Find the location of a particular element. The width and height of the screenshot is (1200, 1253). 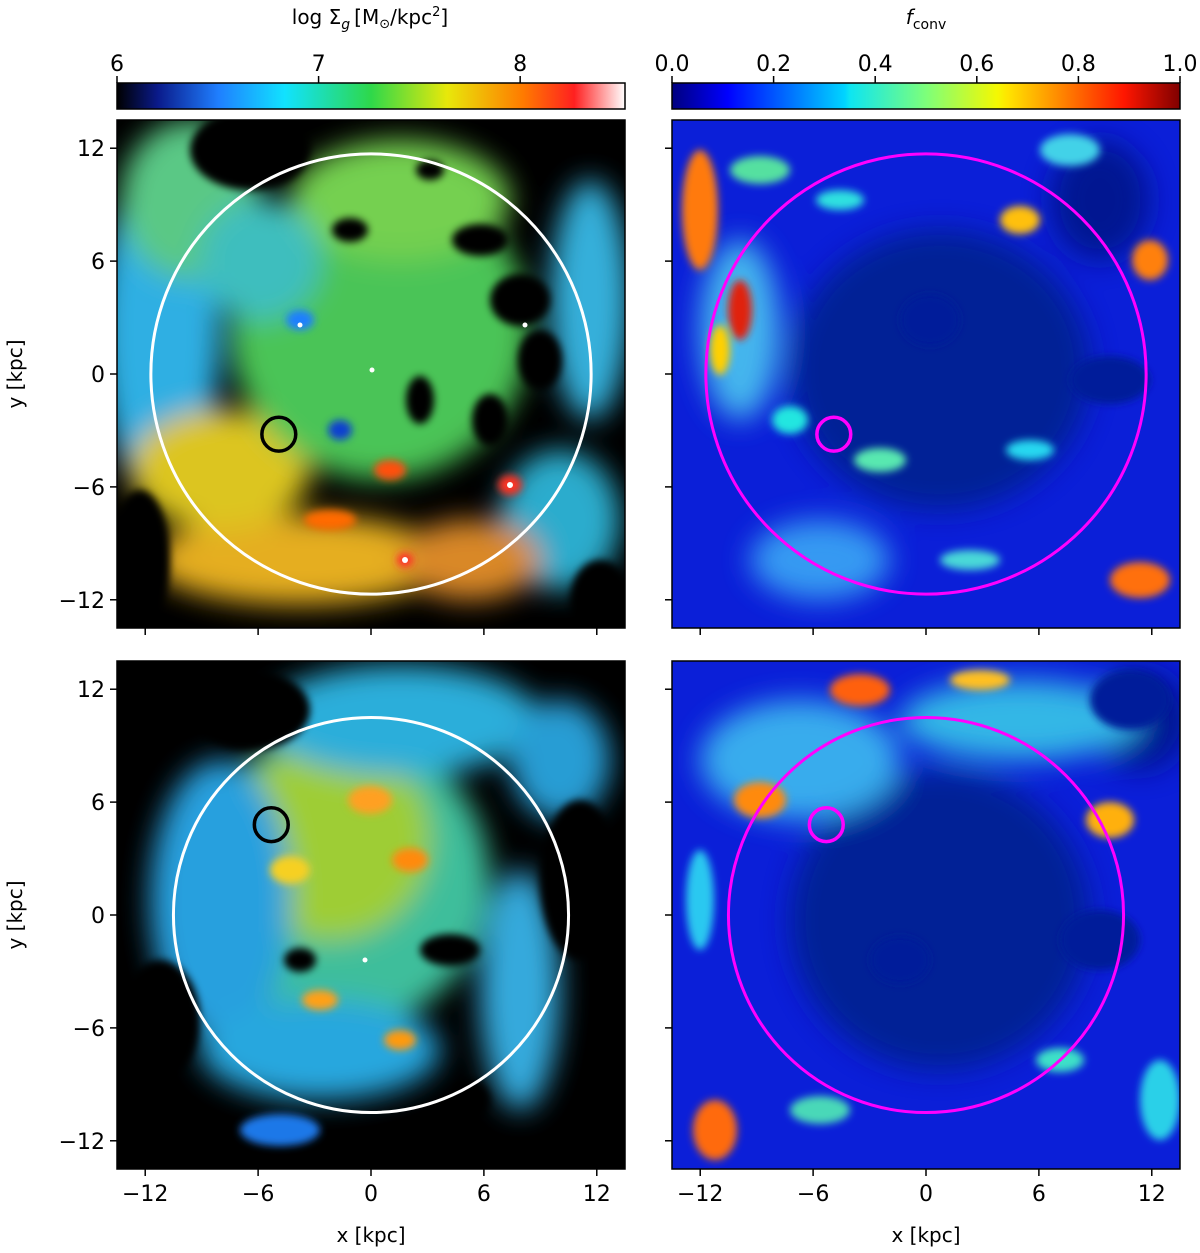

colorbar-gradient-surface-density is located at coordinates (371, 96).